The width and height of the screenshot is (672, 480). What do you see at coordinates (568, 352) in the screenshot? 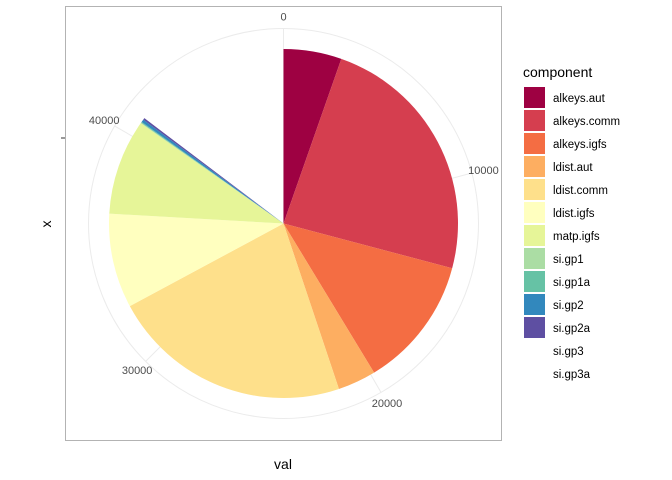
I see `legend-label: si.gp3` at bounding box center [568, 352].